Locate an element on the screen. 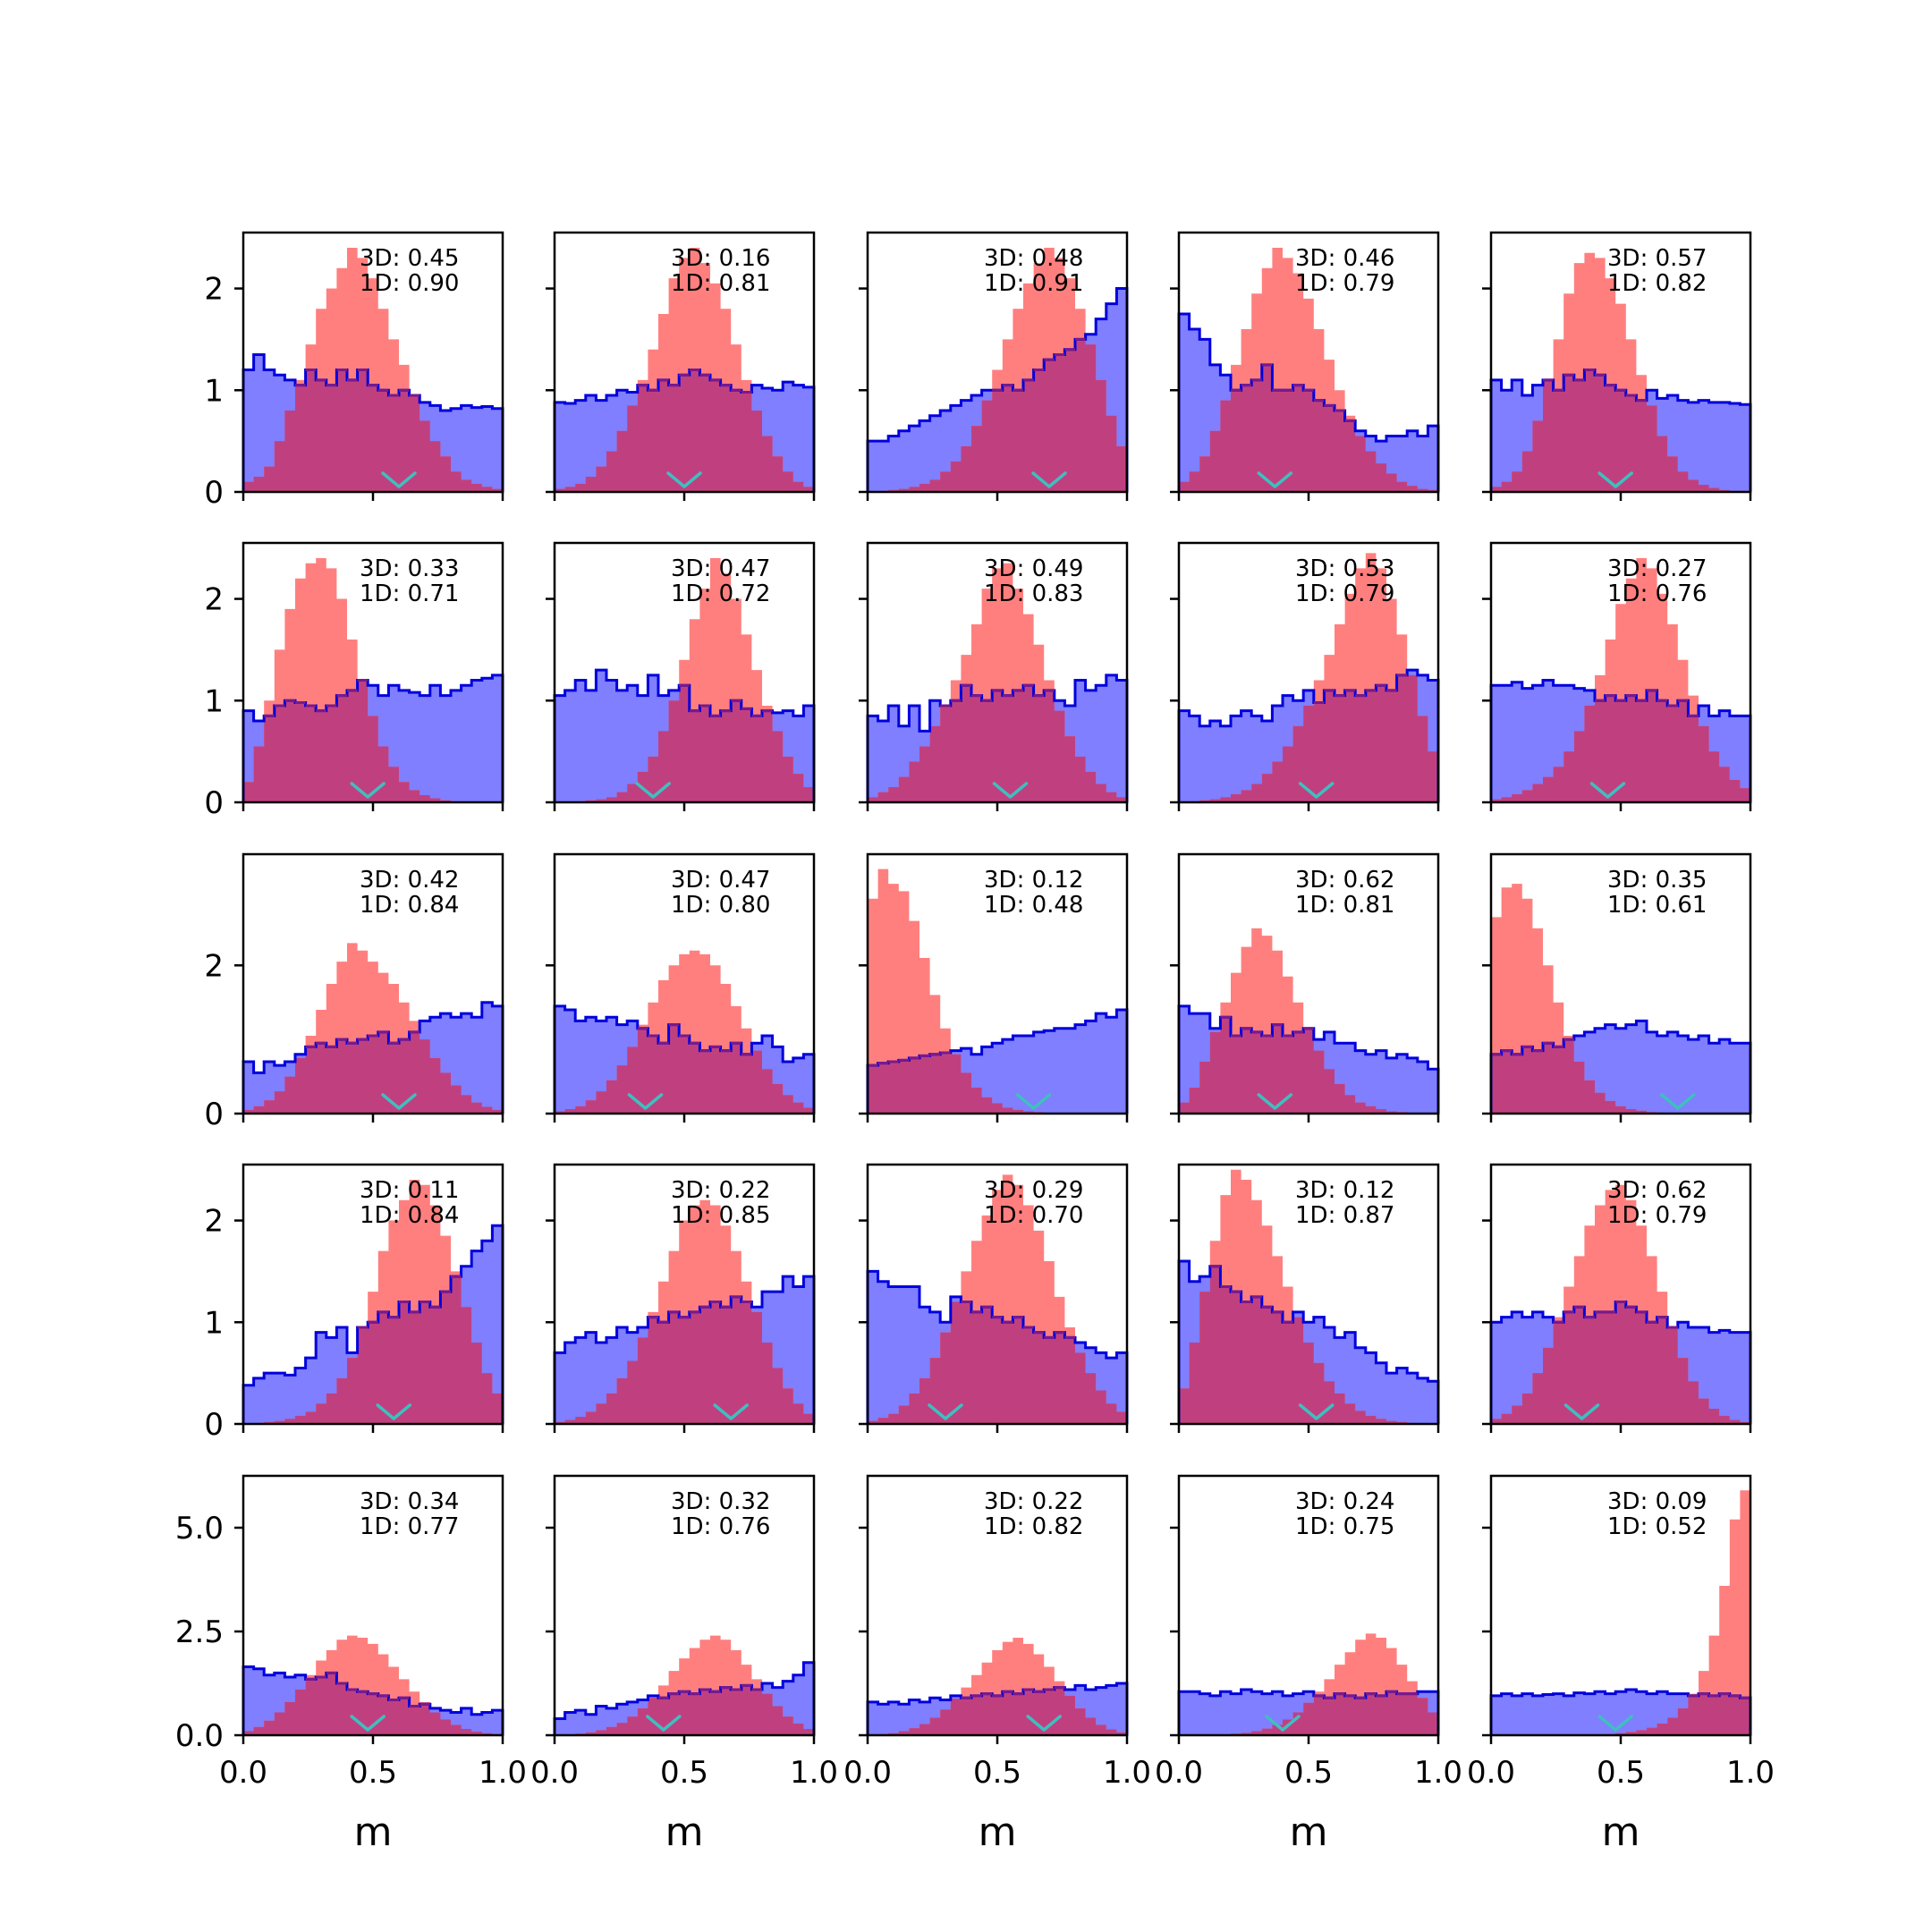 The image size is (1932, 1932). annotation-3d: 3D: 0.16 is located at coordinates (720, 258).